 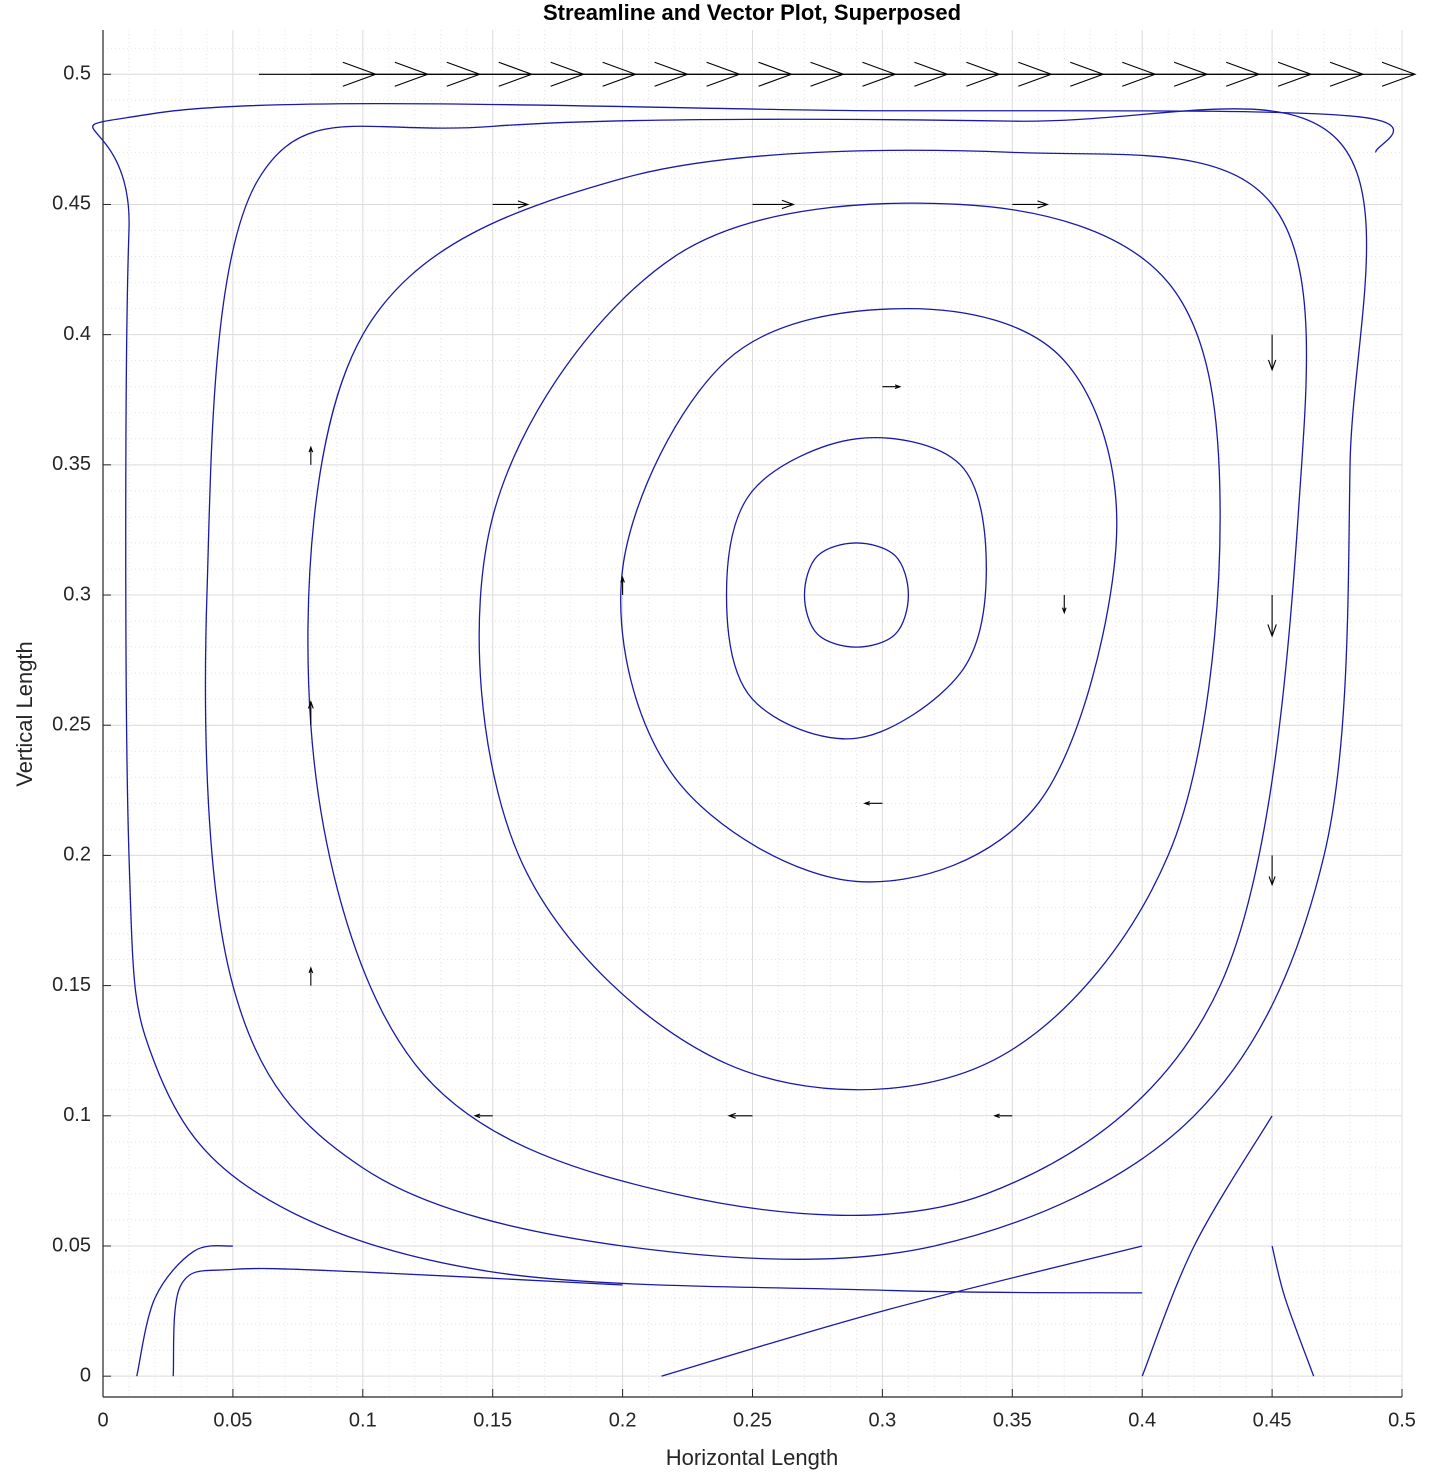 I want to click on y-tick-label: 0.05, so click(x=71, y=1245).